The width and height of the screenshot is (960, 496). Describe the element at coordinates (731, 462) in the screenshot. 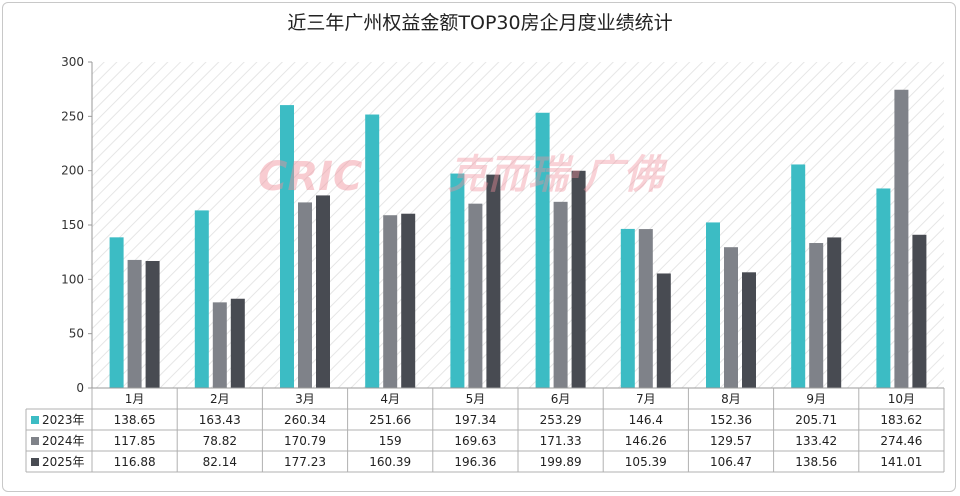

I see `data-label: 106.47` at that location.